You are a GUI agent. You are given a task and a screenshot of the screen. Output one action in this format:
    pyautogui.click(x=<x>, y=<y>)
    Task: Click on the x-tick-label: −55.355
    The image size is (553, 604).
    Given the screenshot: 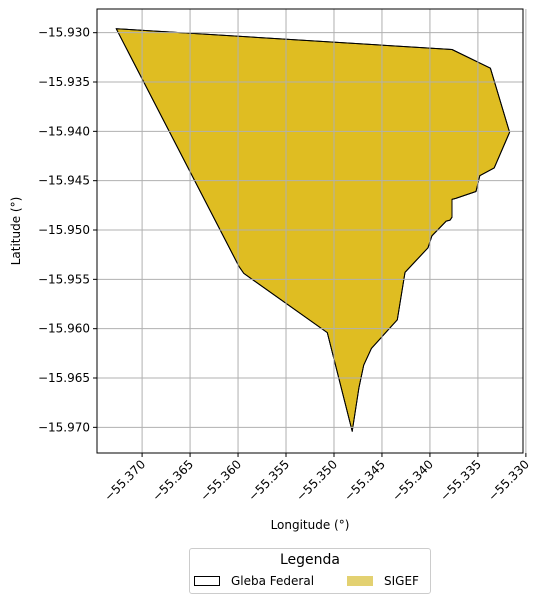 What is the action you would take?
    pyautogui.click(x=268, y=480)
    